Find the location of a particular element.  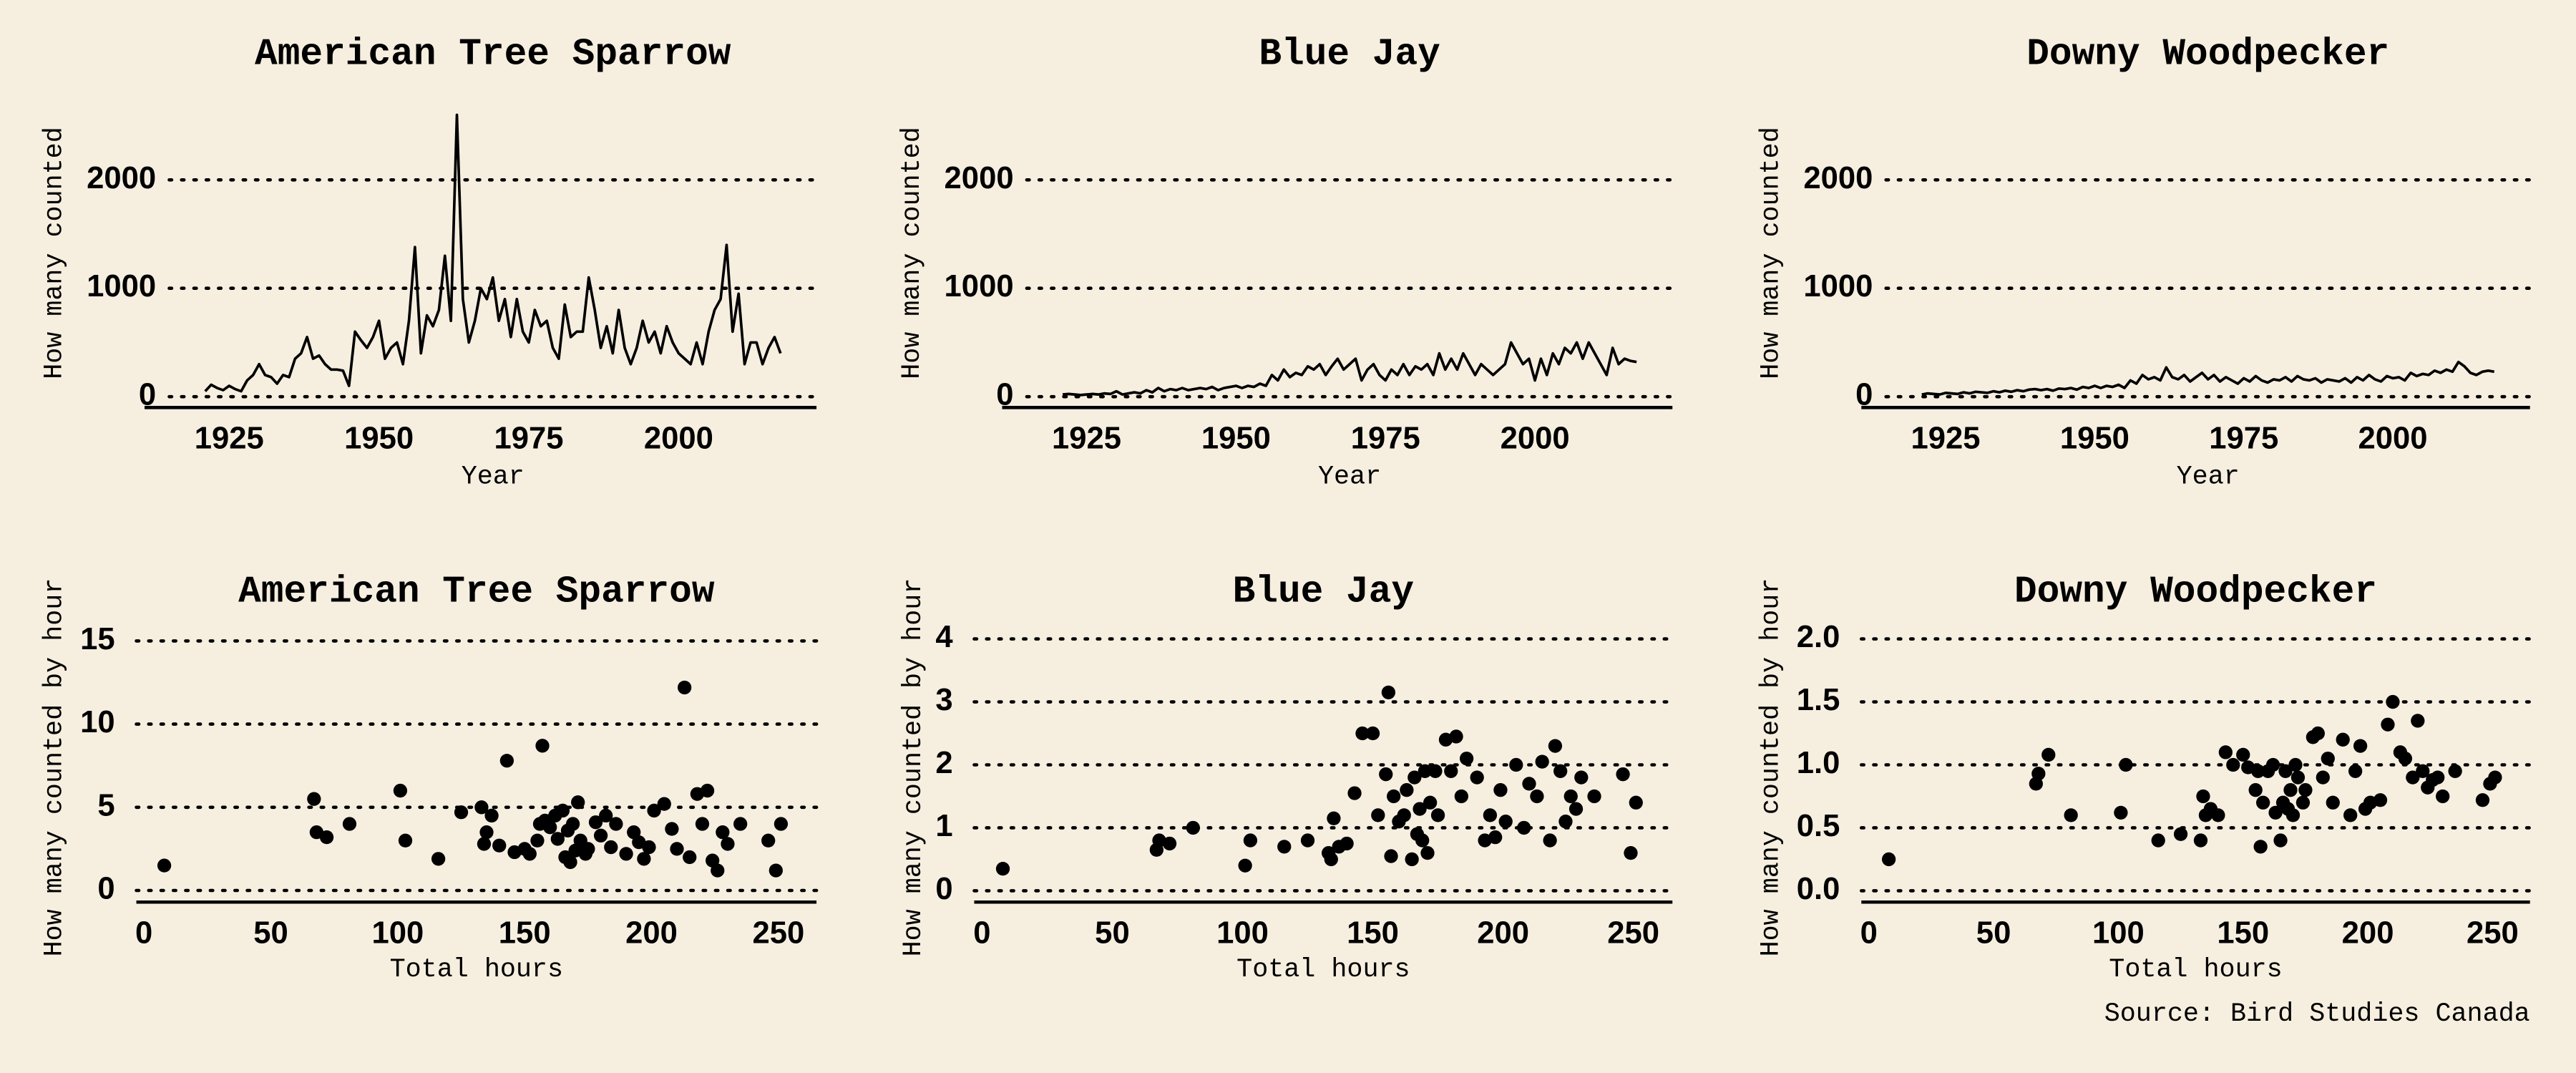

y-tick-label: 1 is located at coordinates (943, 826).